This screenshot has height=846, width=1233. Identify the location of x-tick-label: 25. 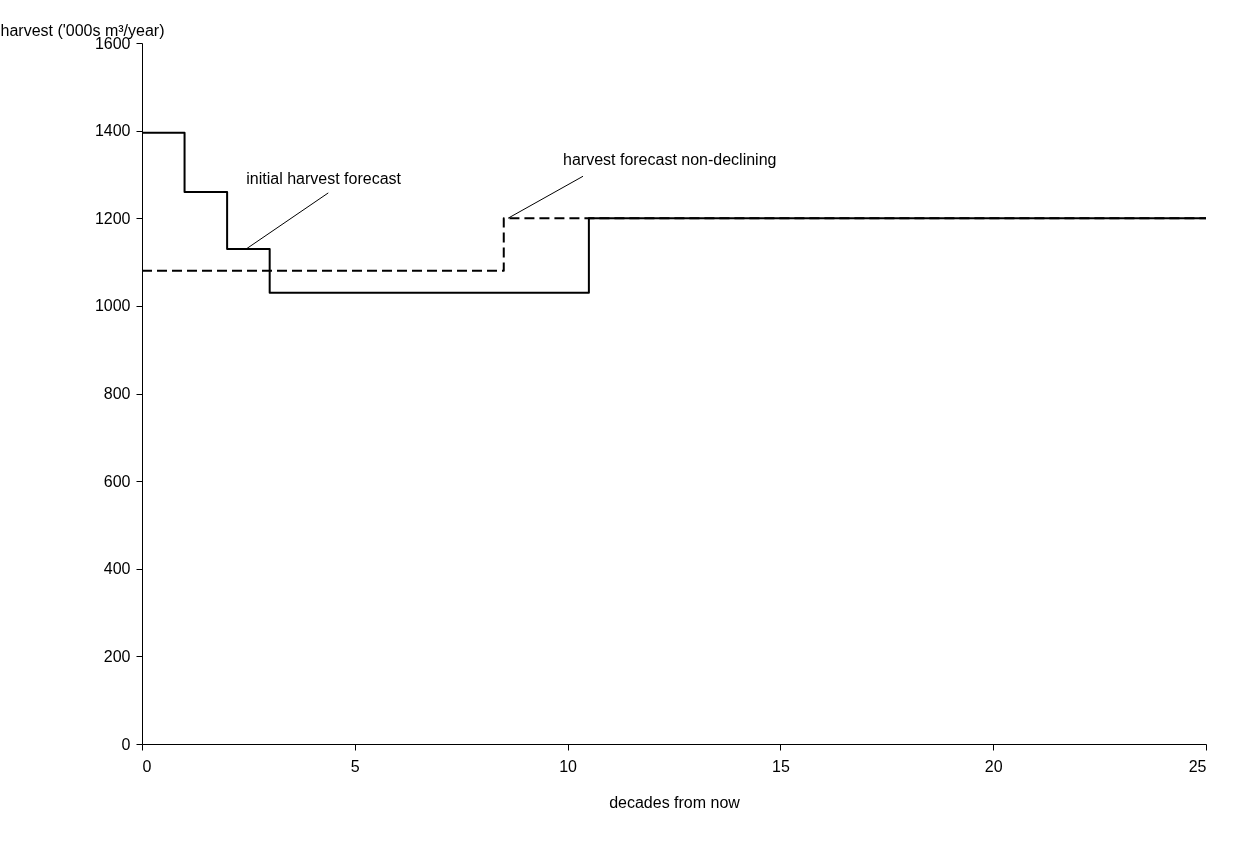
(1197, 766).